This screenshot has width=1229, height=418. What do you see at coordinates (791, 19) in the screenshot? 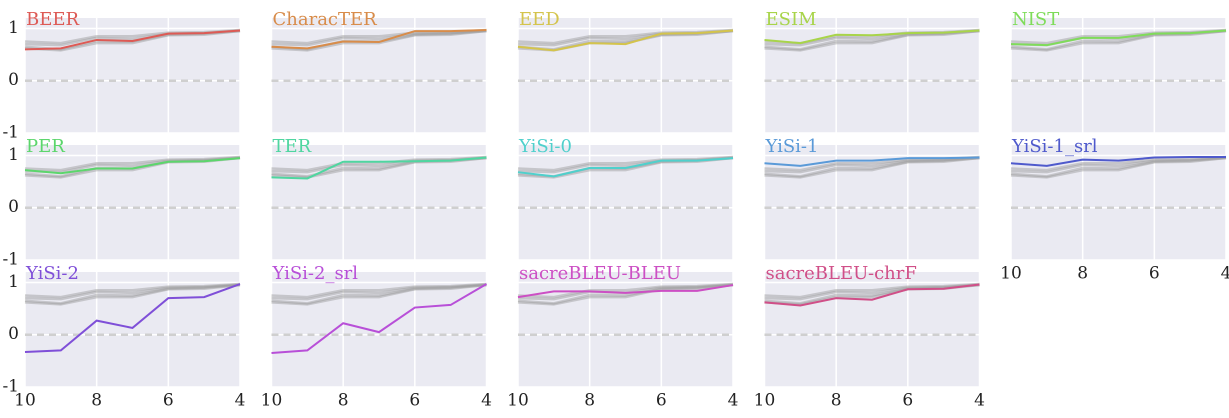
I see `panel-title: ESIM` at bounding box center [791, 19].